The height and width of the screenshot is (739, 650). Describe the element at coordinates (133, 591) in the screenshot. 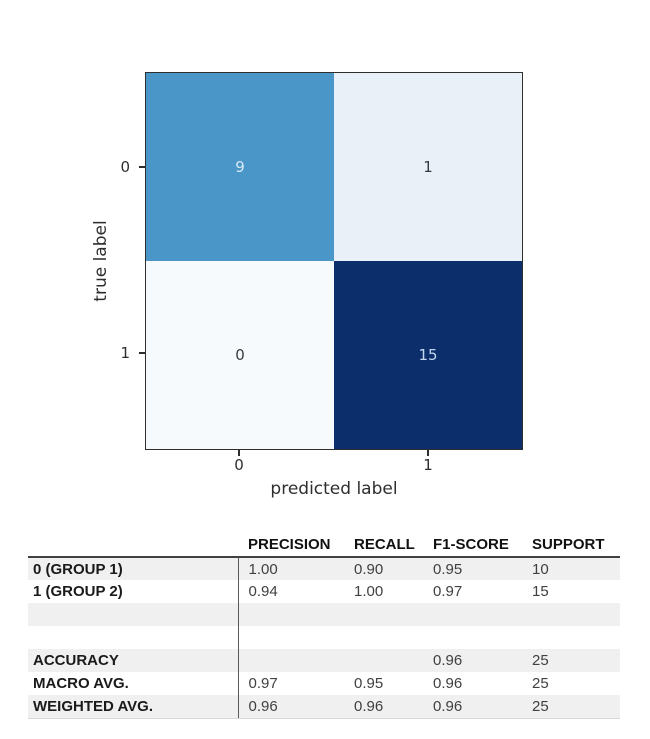

I see `row-label: 1 (GROUP 2)` at that location.